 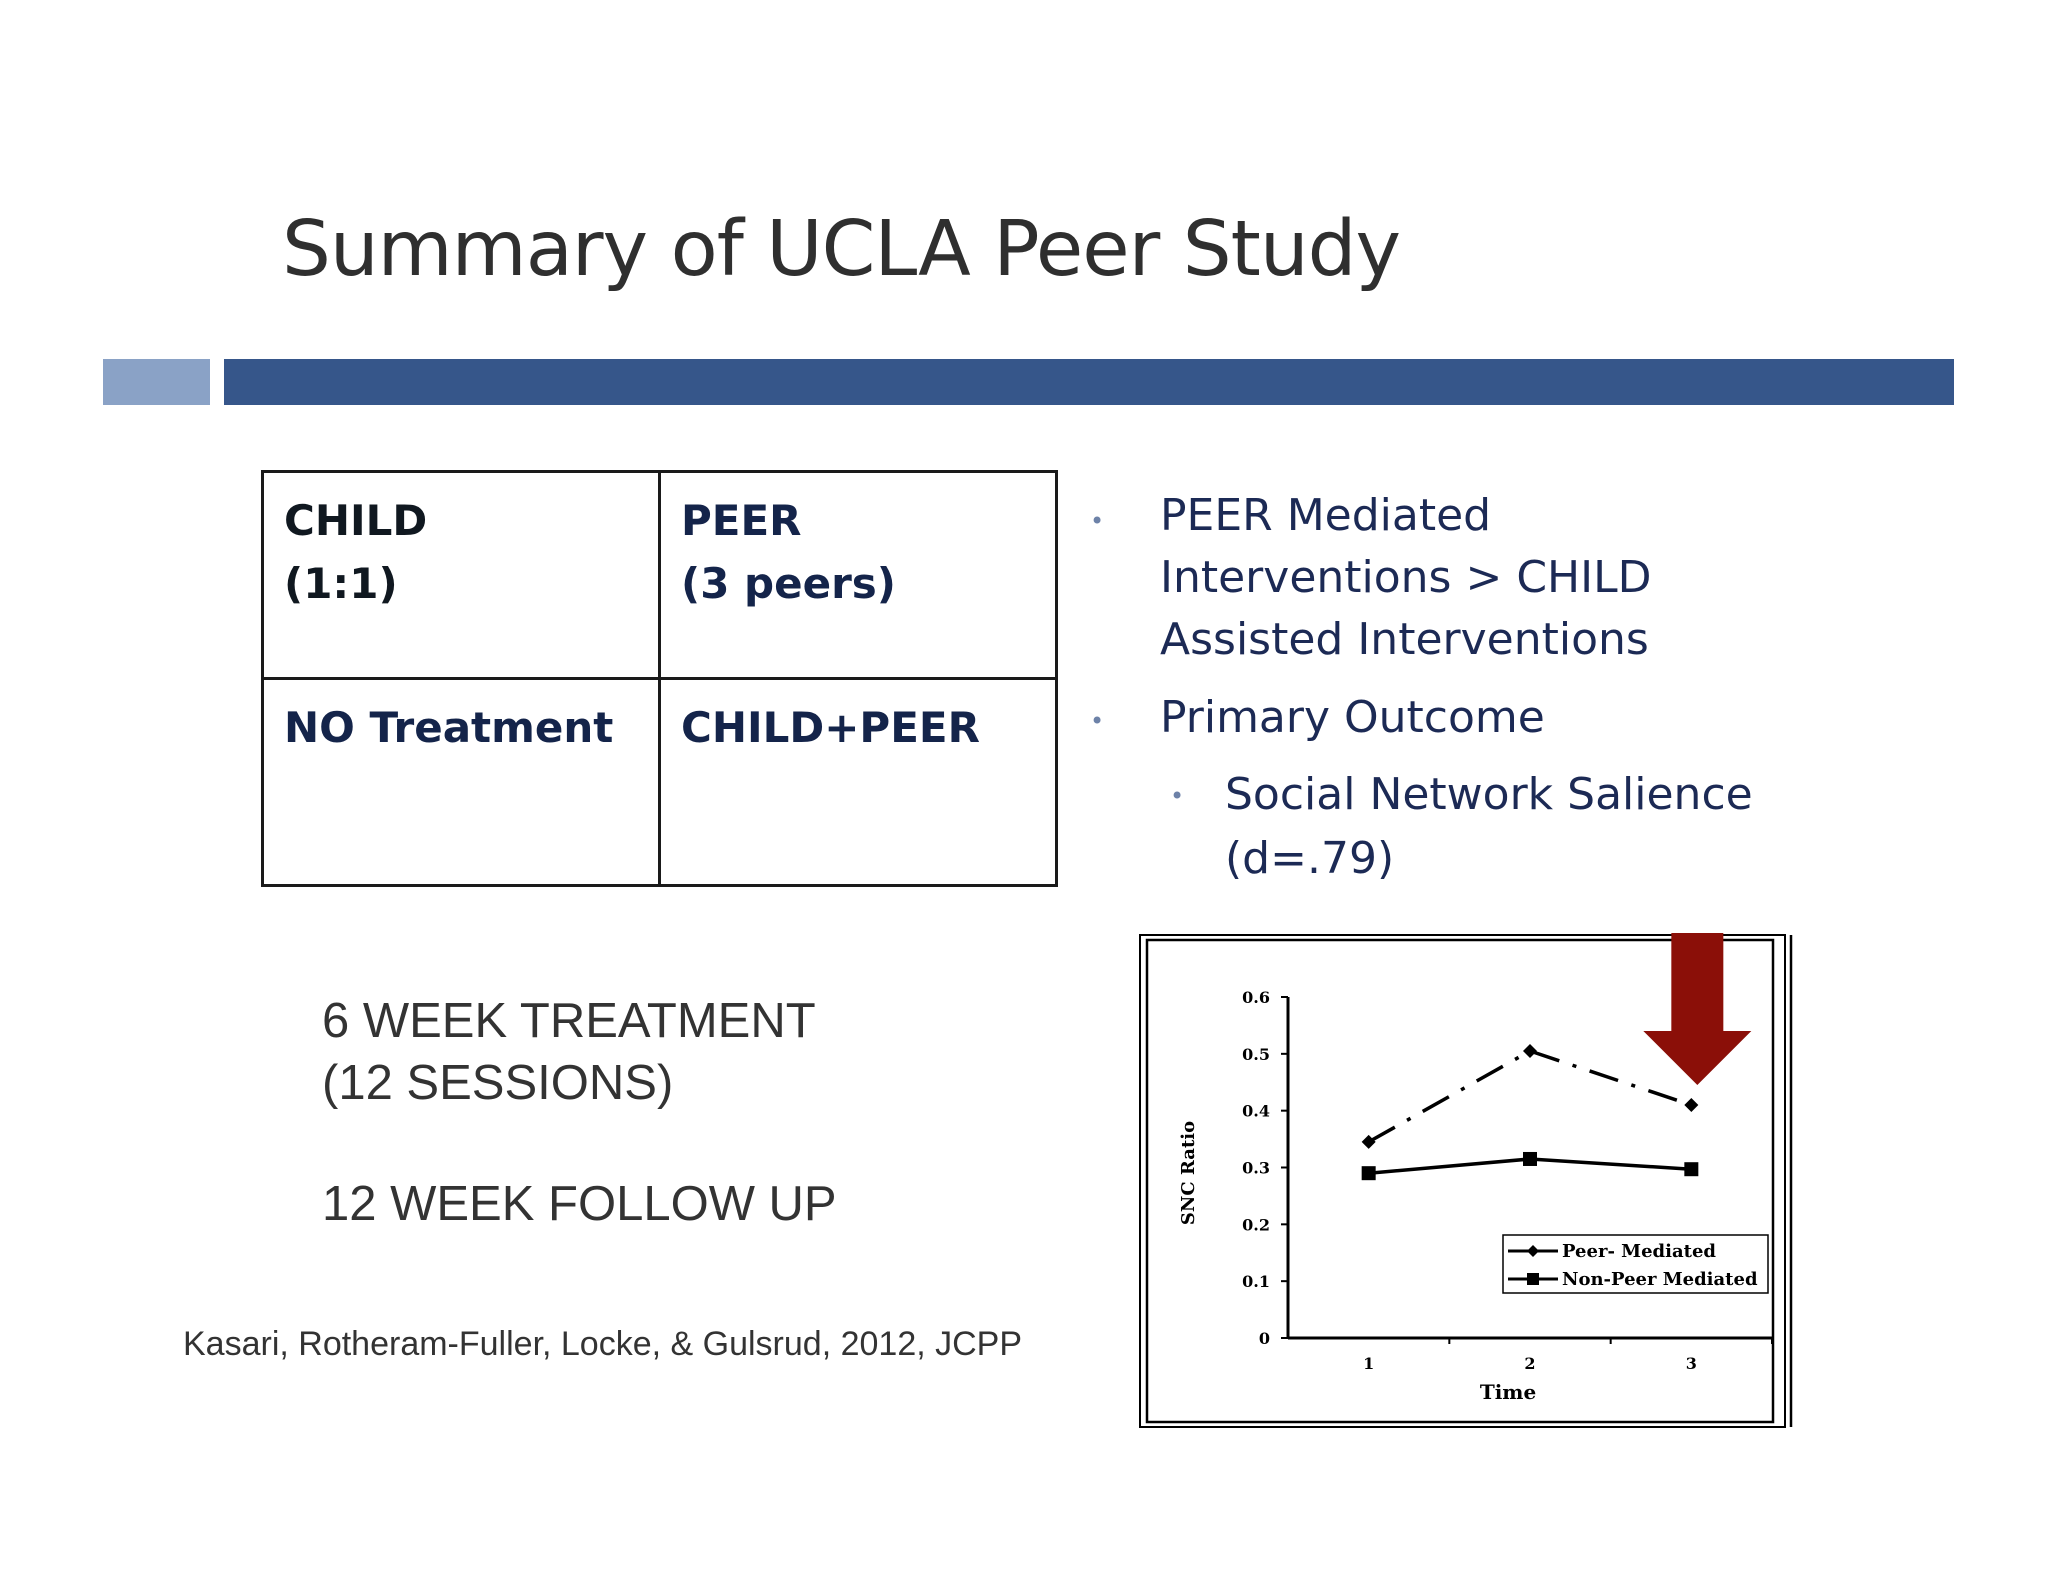 What do you see at coordinates (1639, 1251) in the screenshot?
I see `legend-label-peer: Peer- Mediated` at bounding box center [1639, 1251].